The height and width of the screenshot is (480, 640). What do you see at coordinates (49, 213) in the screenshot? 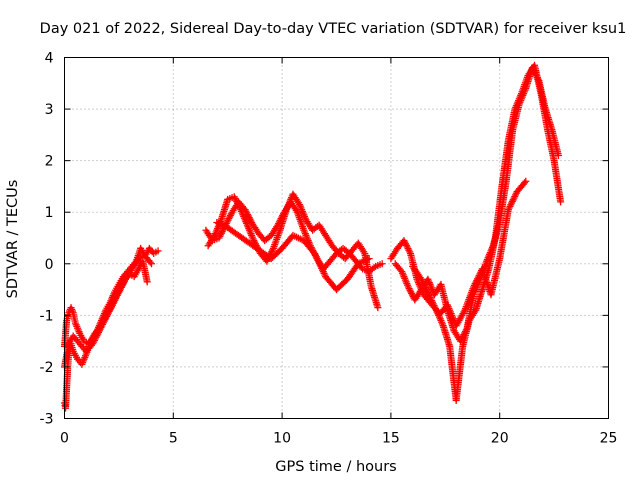
I see `y-tick-label: 1` at bounding box center [49, 213].